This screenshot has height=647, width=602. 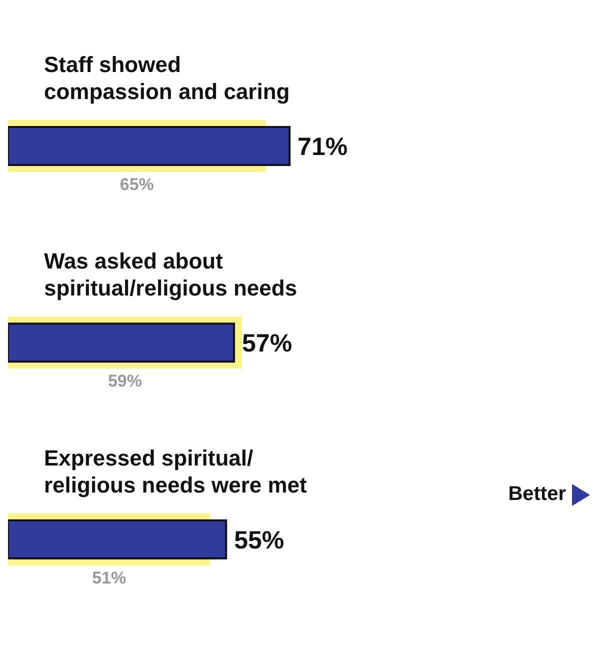 What do you see at coordinates (323, 147) in the screenshot?
I see `data-label: 71%` at bounding box center [323, 147].